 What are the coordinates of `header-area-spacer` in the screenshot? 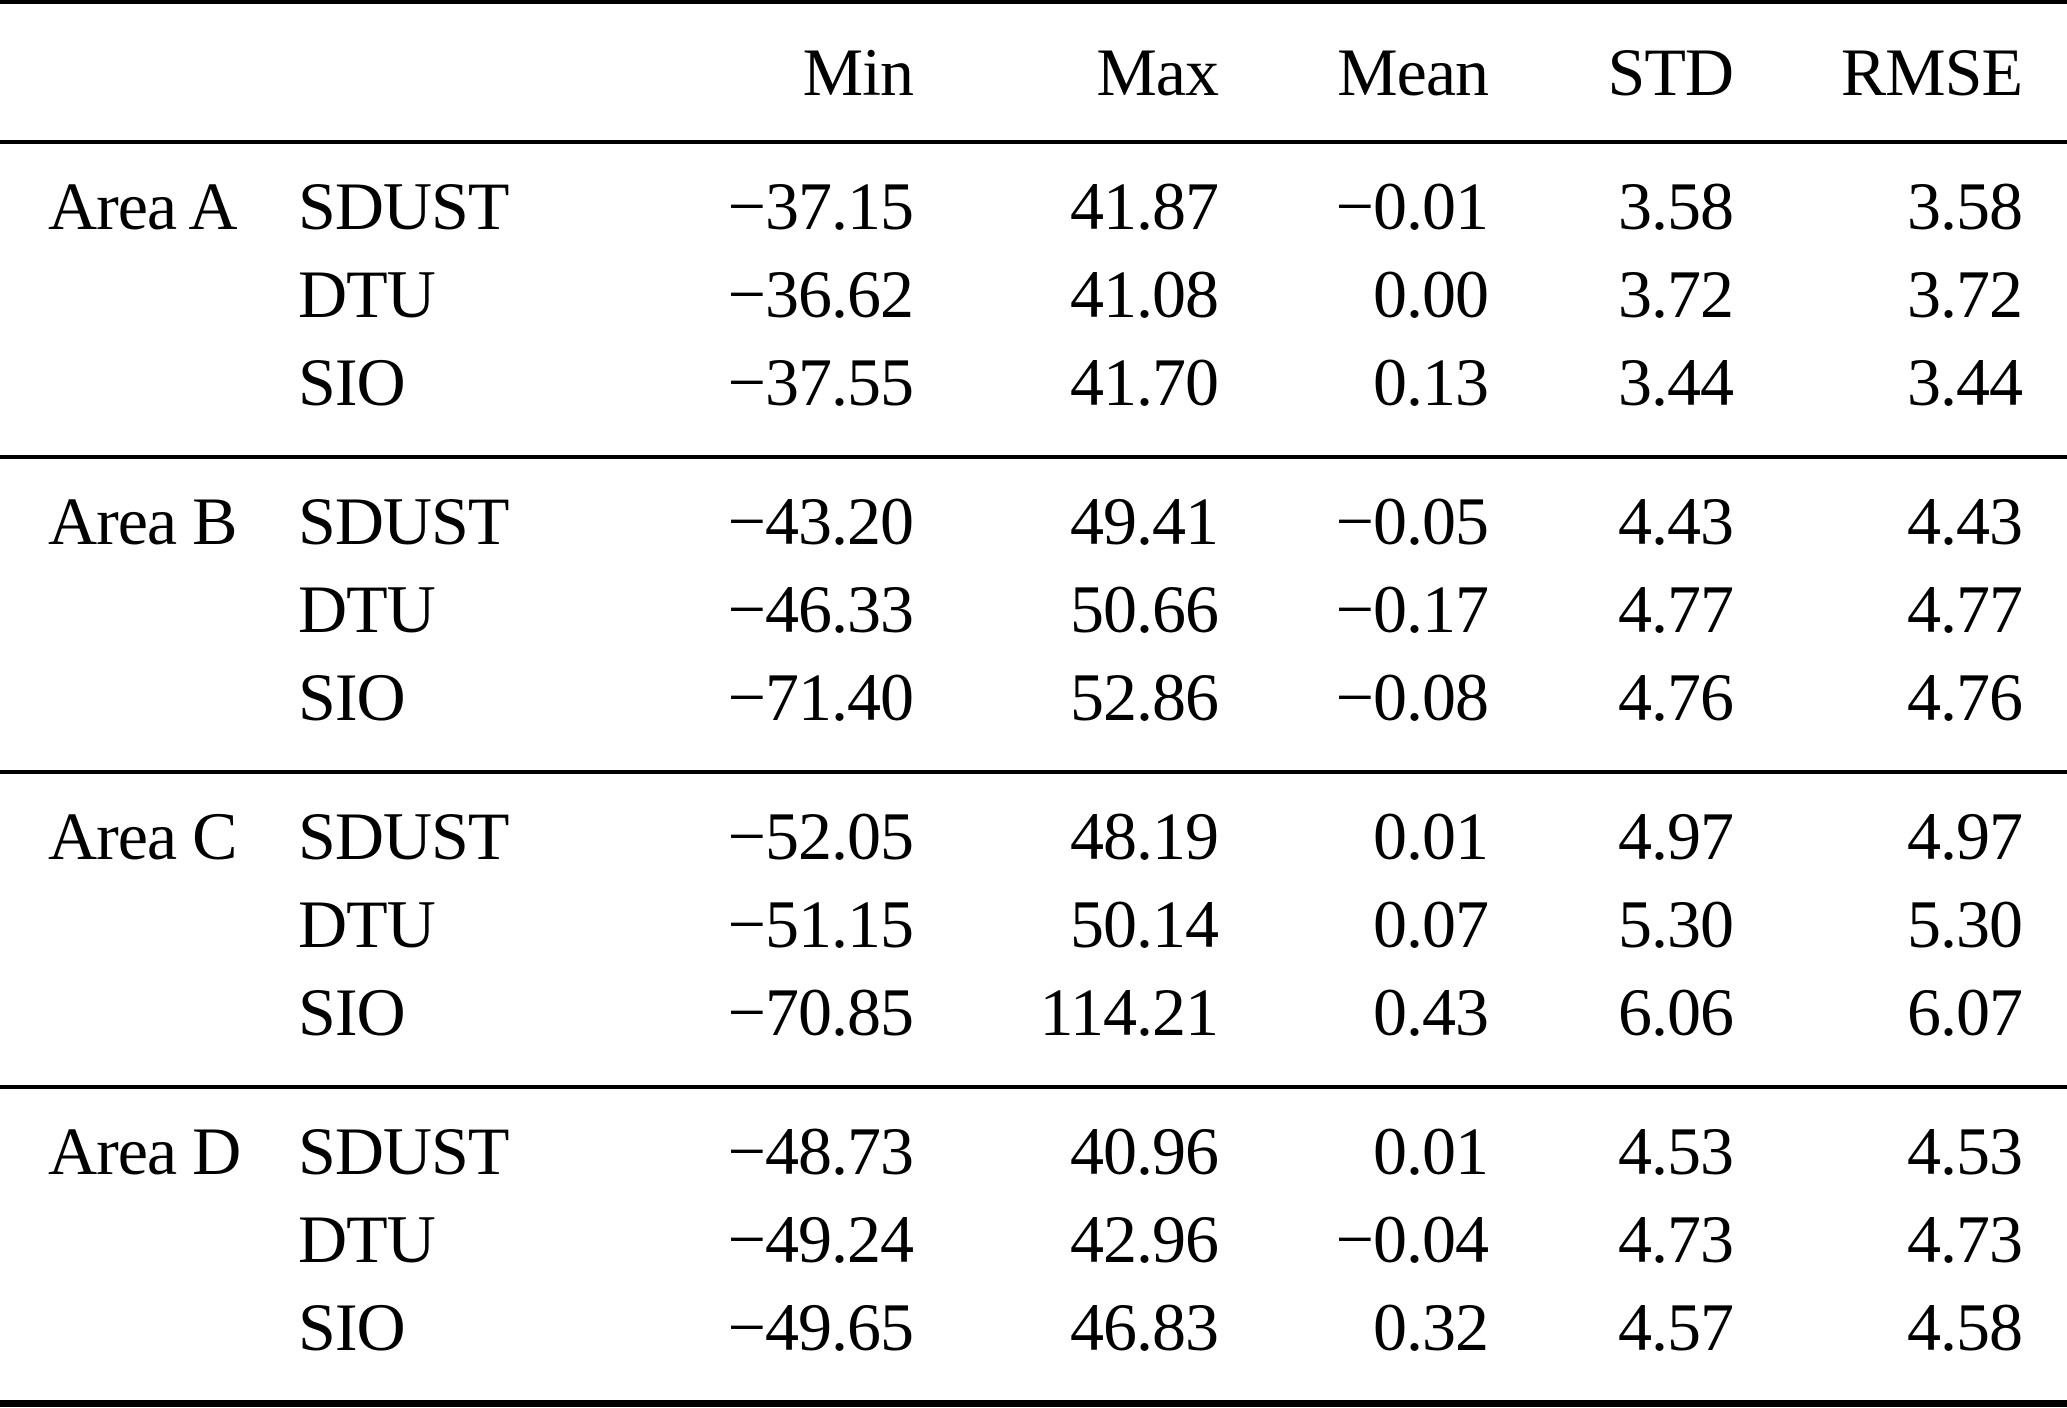 It's located at (145, 72).